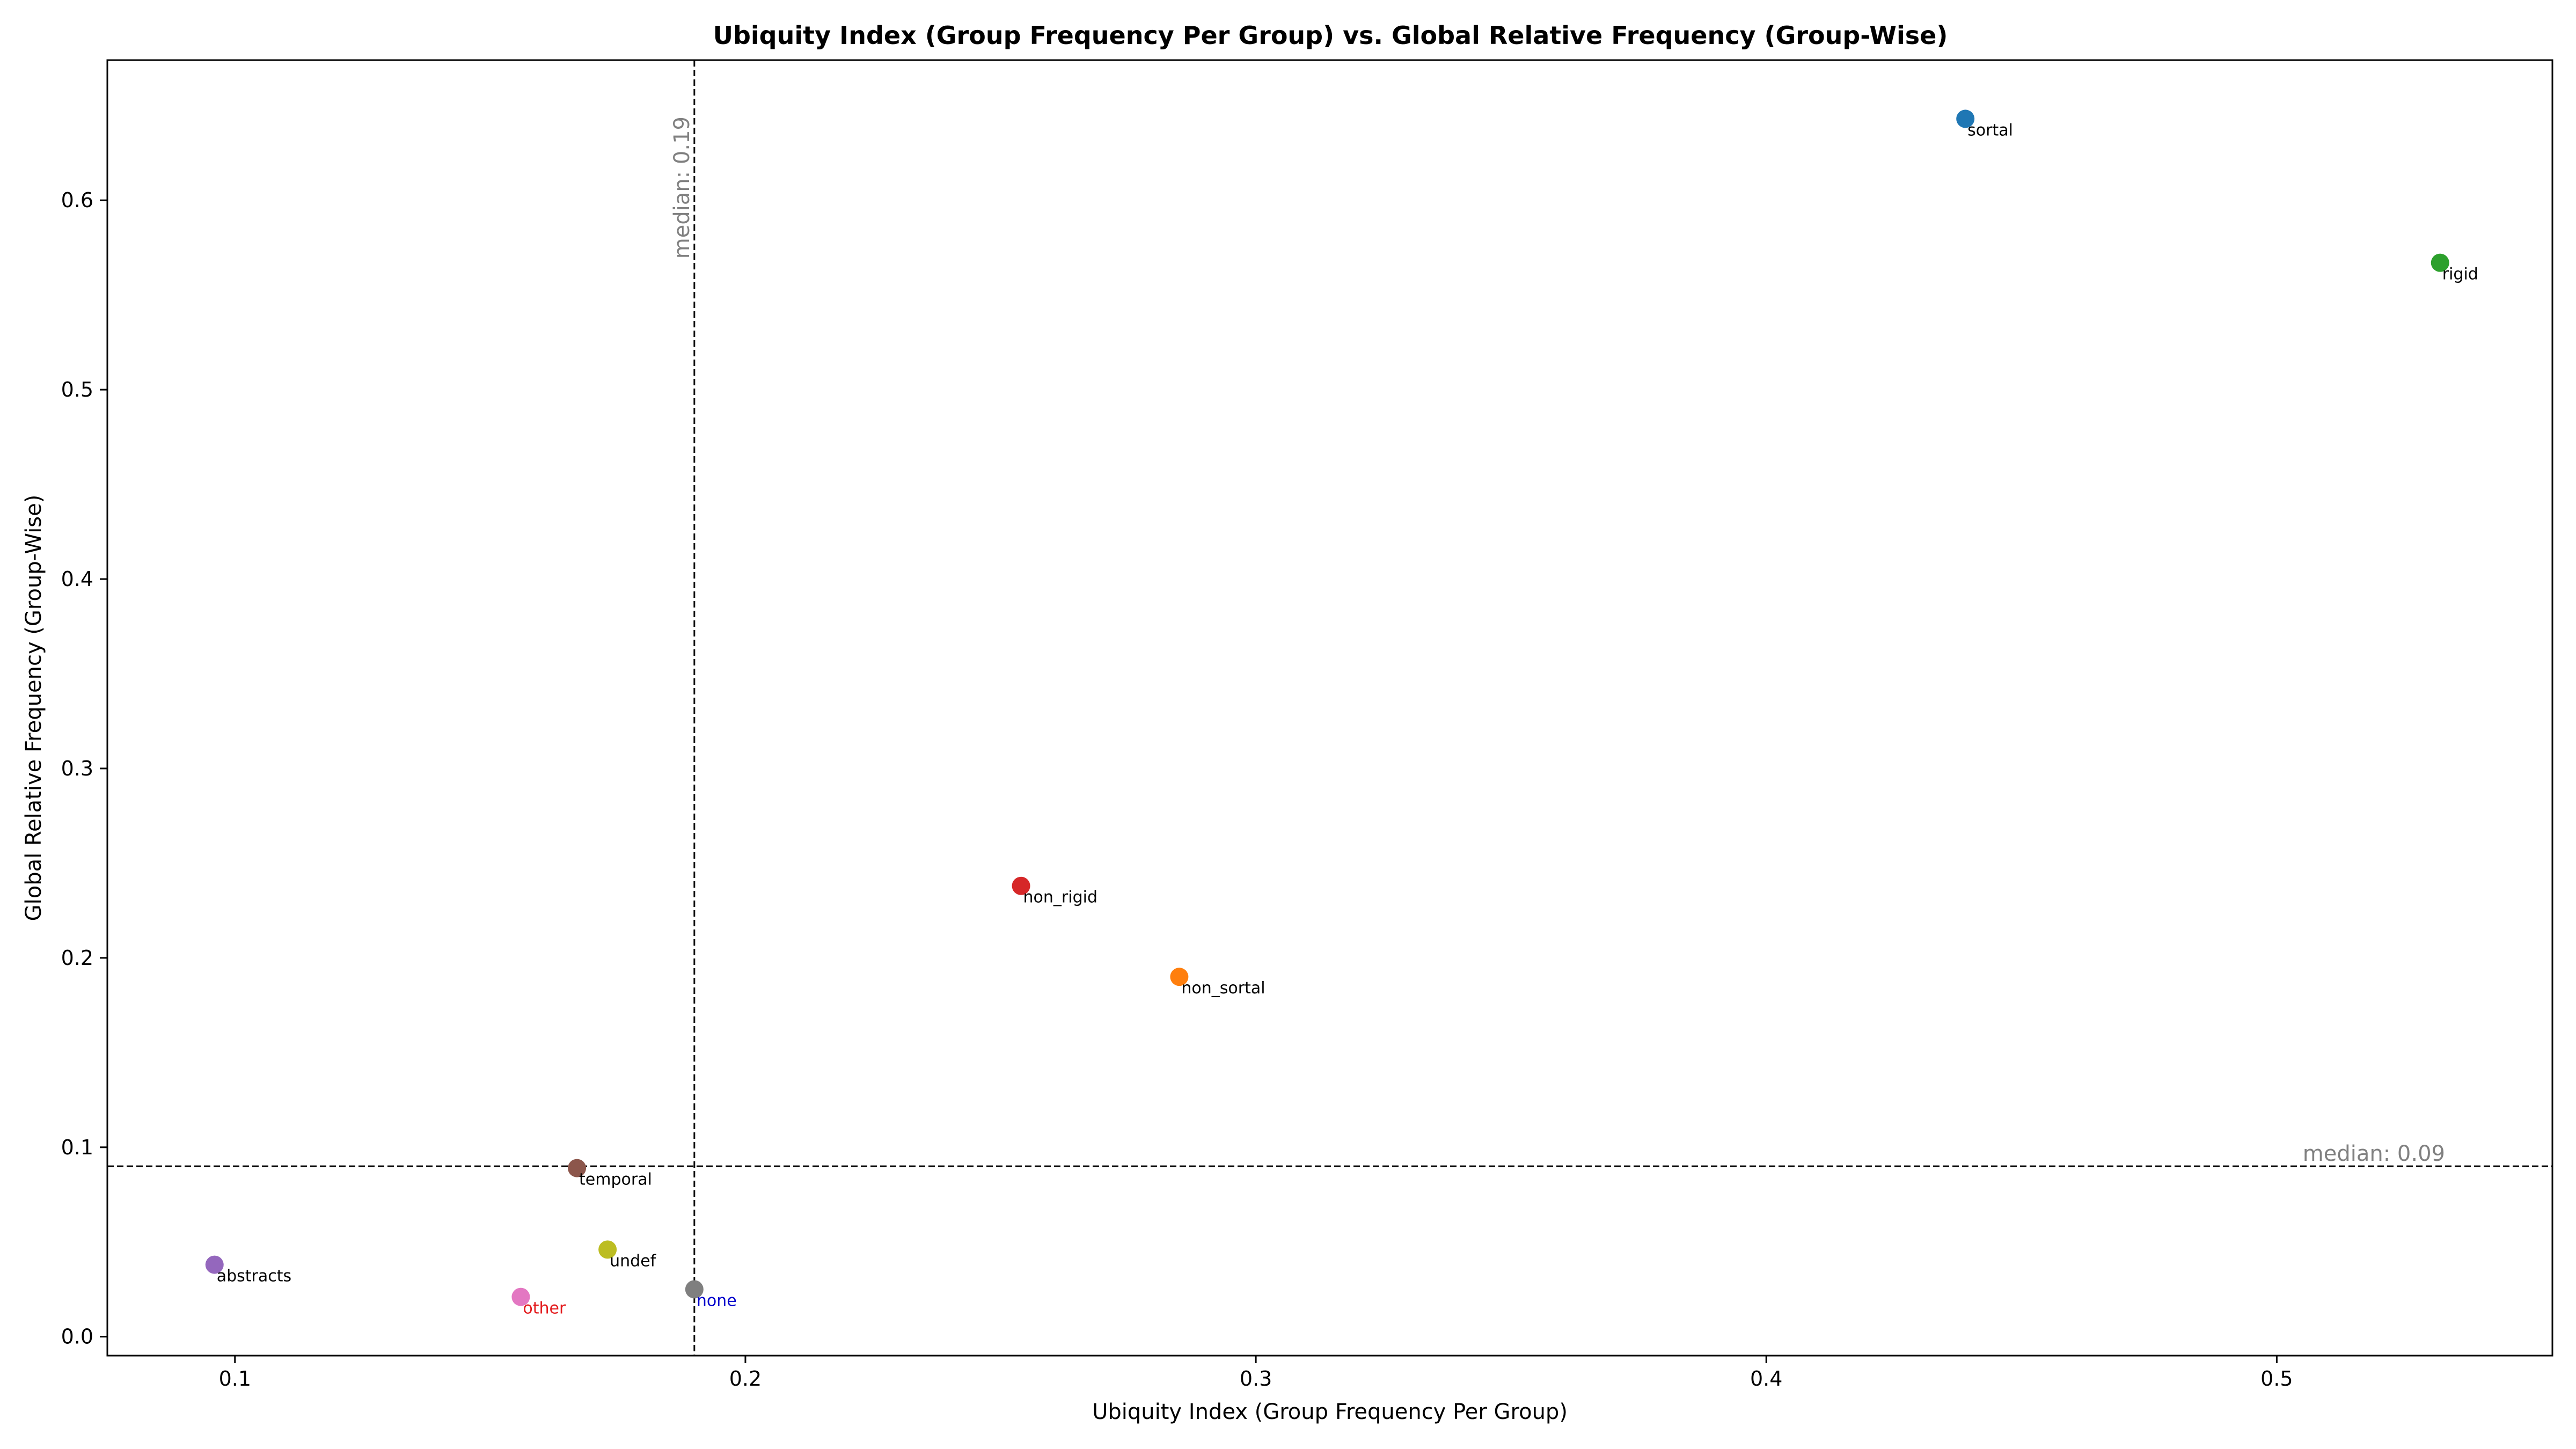  I want to click on x-tick-label: 0.3, so click(1256, 1379).